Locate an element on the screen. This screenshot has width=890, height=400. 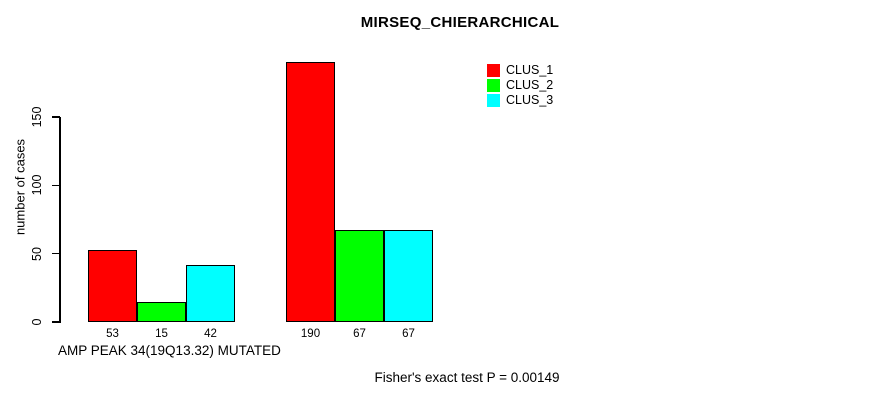
bar-value-label: 190 is located at coordinates (310, 334).